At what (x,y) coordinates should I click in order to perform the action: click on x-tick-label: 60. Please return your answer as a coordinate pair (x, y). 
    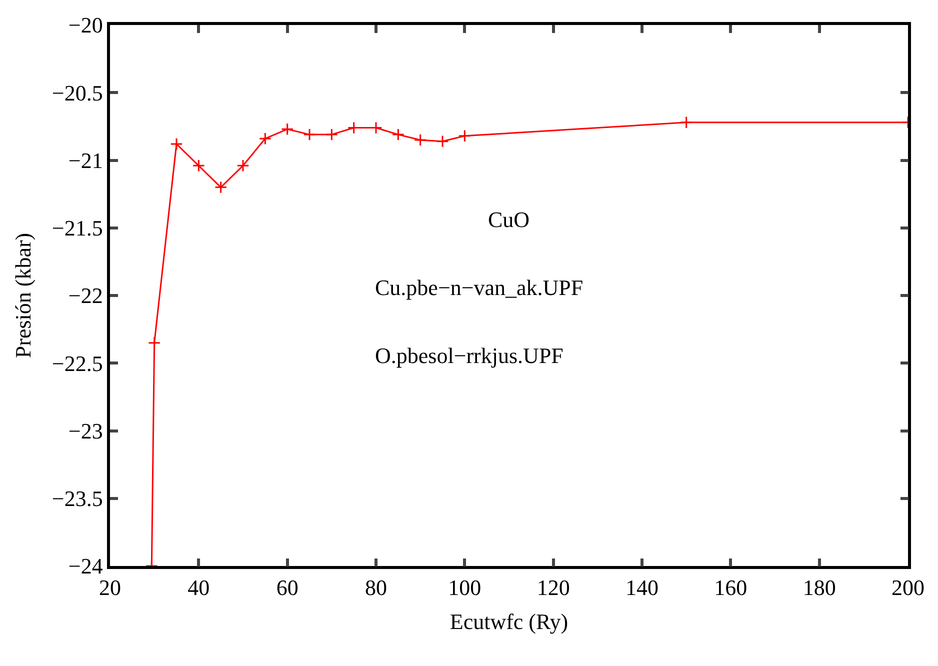
    Looking at the image, I should click on (287, 587).